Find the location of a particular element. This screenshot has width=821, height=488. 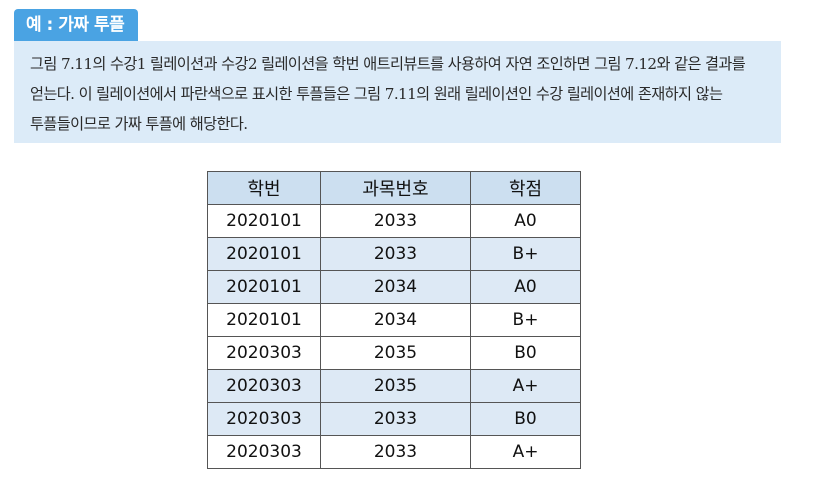

table-row: 2020101 2034 A0 is located at coordinates (394, 287).